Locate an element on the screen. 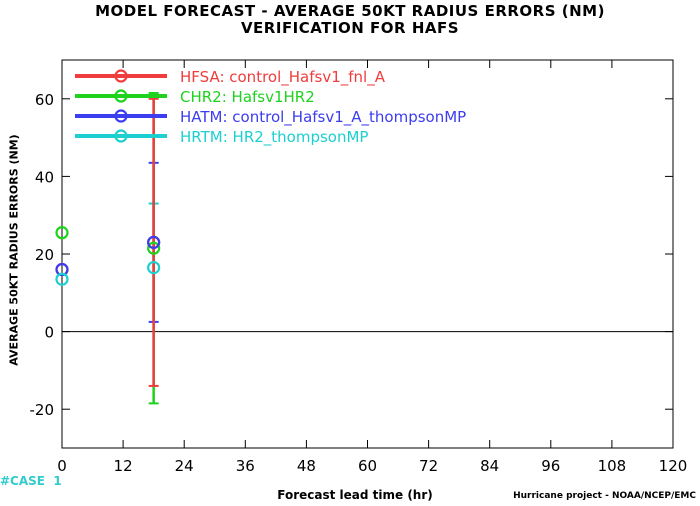 This screenshot has width=700, height=506. credit-text: Hurricane project - NOAA/NCEP/EMC is located at coordinates (604, 496).